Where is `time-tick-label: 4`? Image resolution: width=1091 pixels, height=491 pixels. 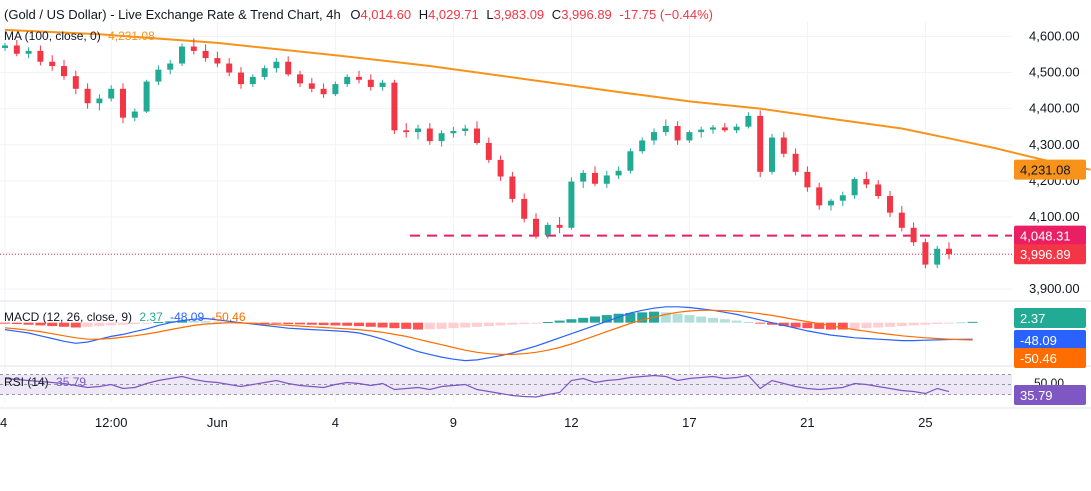 time-tick-label: 4 is located at coordinates (3, 422).